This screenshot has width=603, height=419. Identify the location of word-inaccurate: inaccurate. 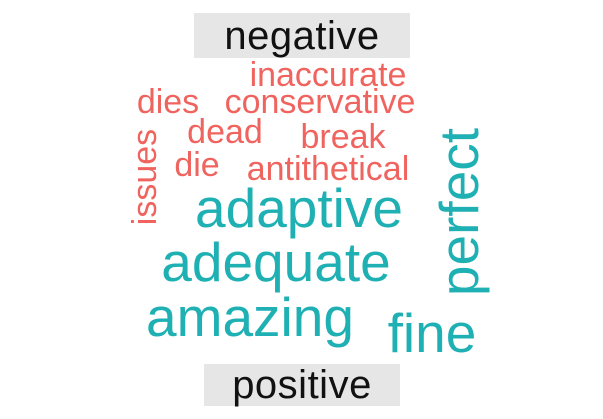
(328, 75).